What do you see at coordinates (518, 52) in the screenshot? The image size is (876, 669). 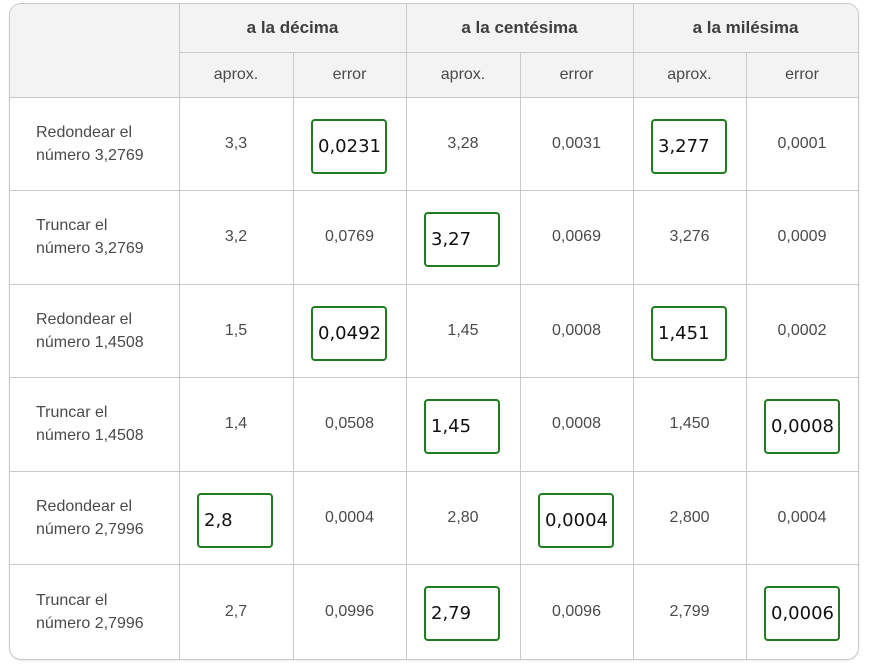 I see `group-header-divider` at bounding box center [518, 52].